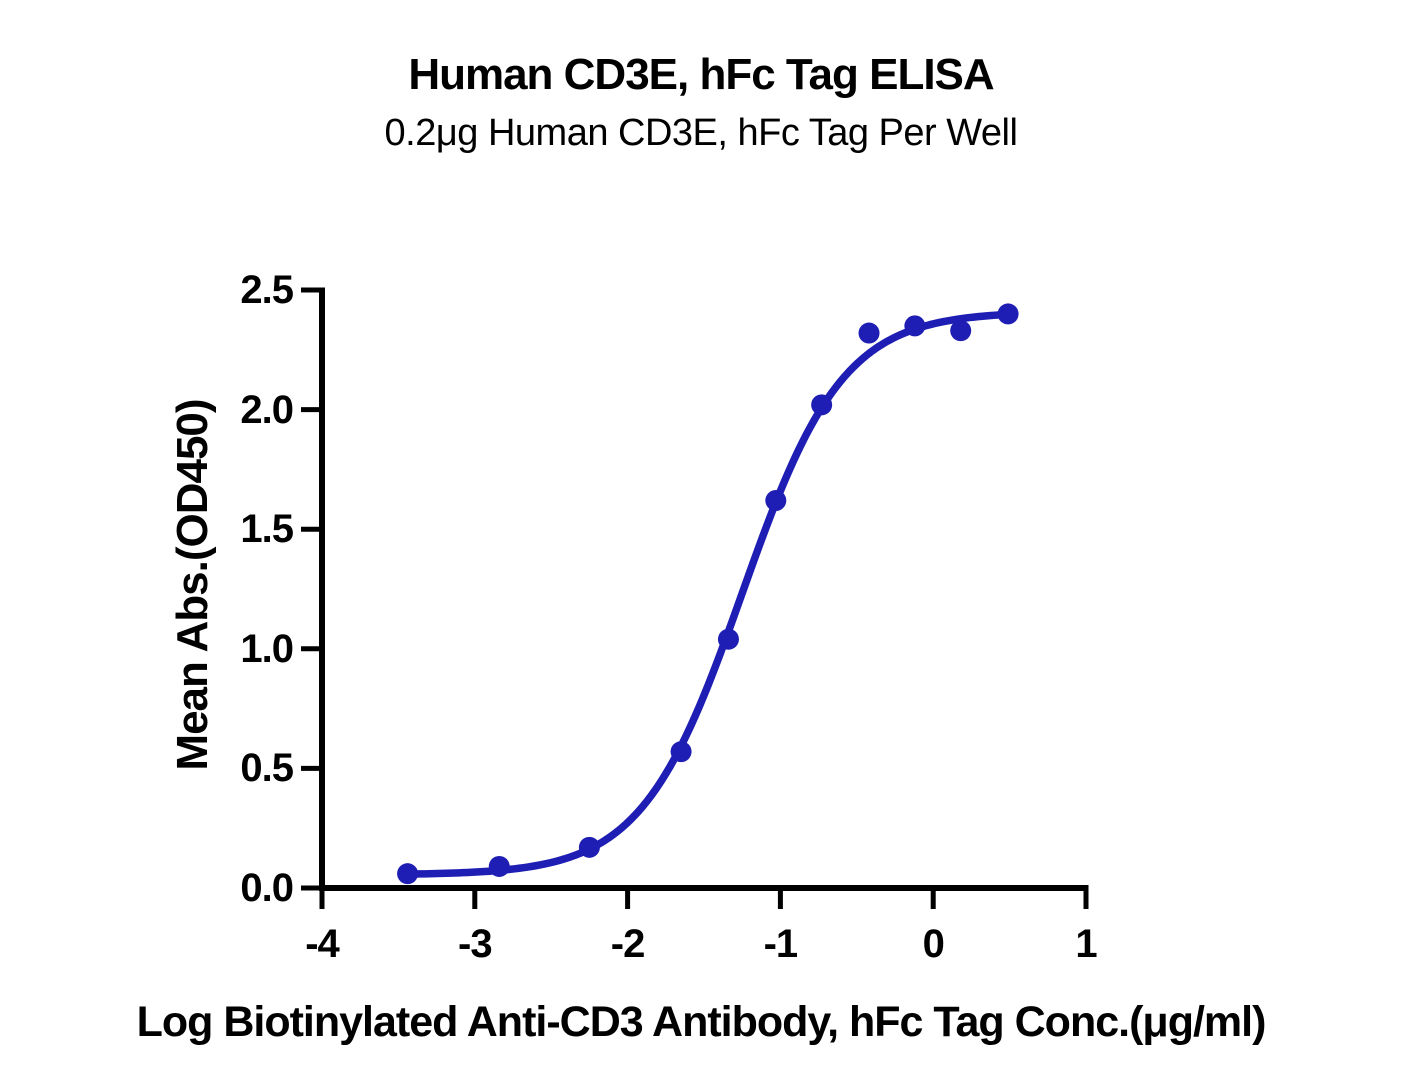 This screenshot has height=1087, width=1402. Describe the element at coordinates (192, 585) in the screenshot. I see `y-axis-label: Mean Abs.(OD450)` at that location.